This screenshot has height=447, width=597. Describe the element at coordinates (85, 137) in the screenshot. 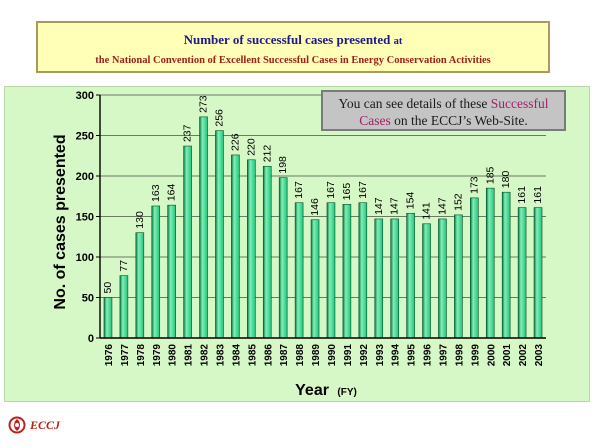

I see `y-tick-label: 250` at that location.